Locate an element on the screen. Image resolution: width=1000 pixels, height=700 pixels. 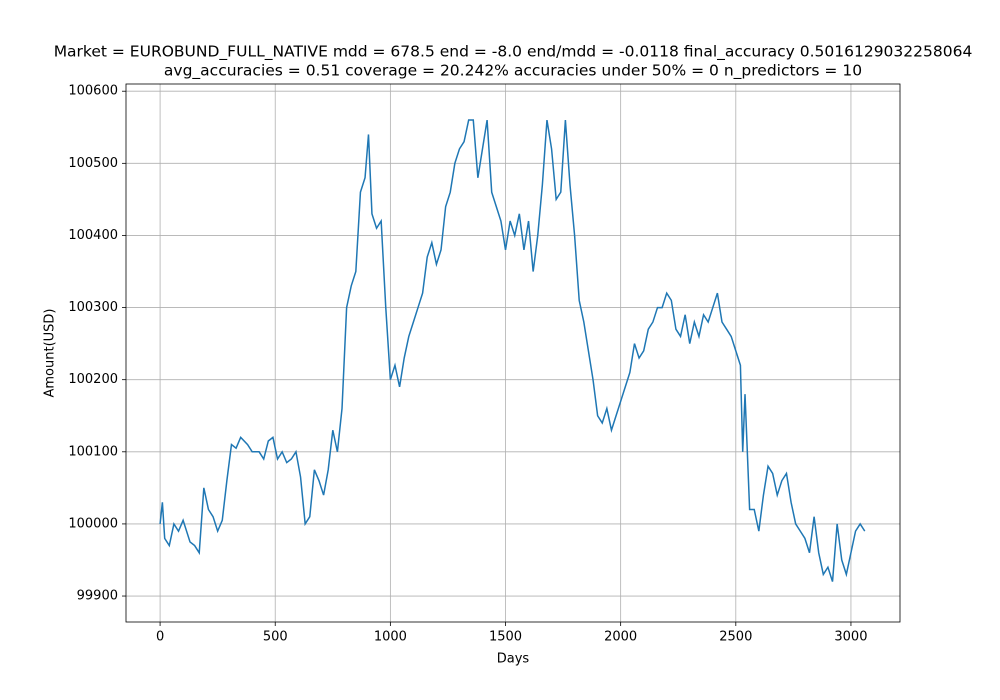
x-tick-label: 2500 is located at coordinates (735, 637).